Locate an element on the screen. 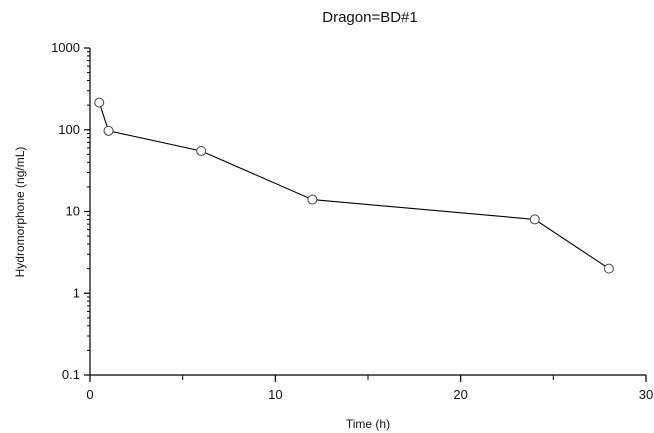  y-axis: 0.1 1 10 100 1000 is located at coordinates (71, 211).